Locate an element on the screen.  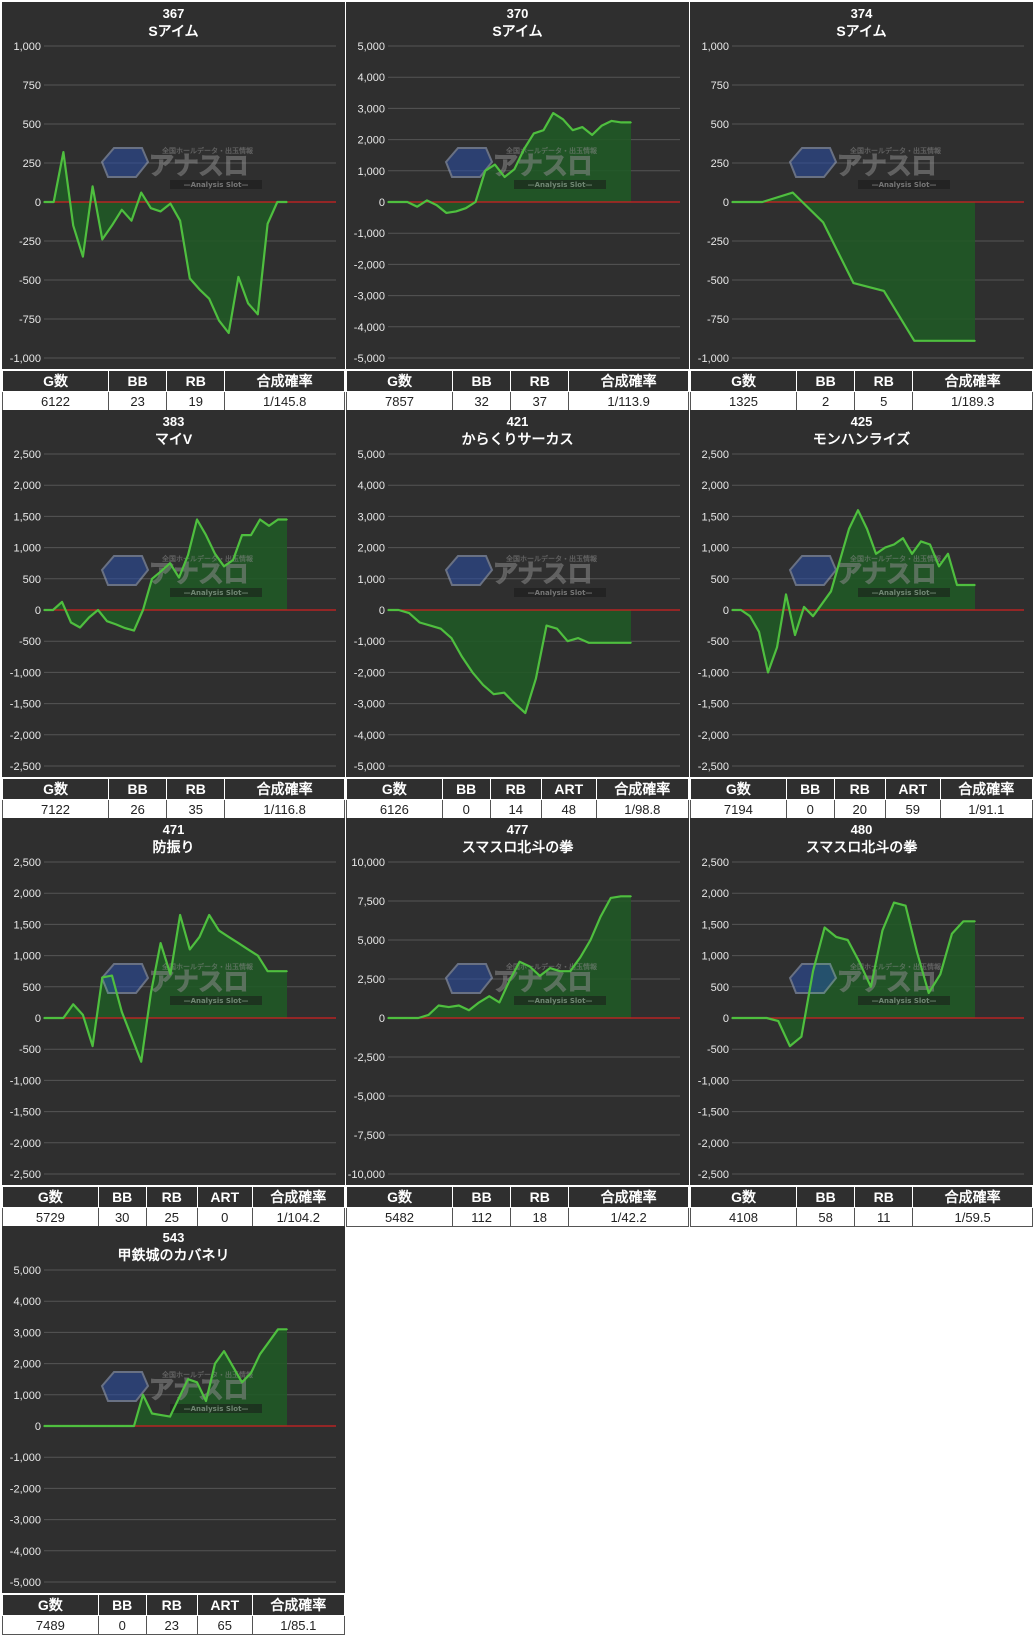
watermark-caption: 全国ホールデータ・出玉情報 is located at coordinates (895, 558).